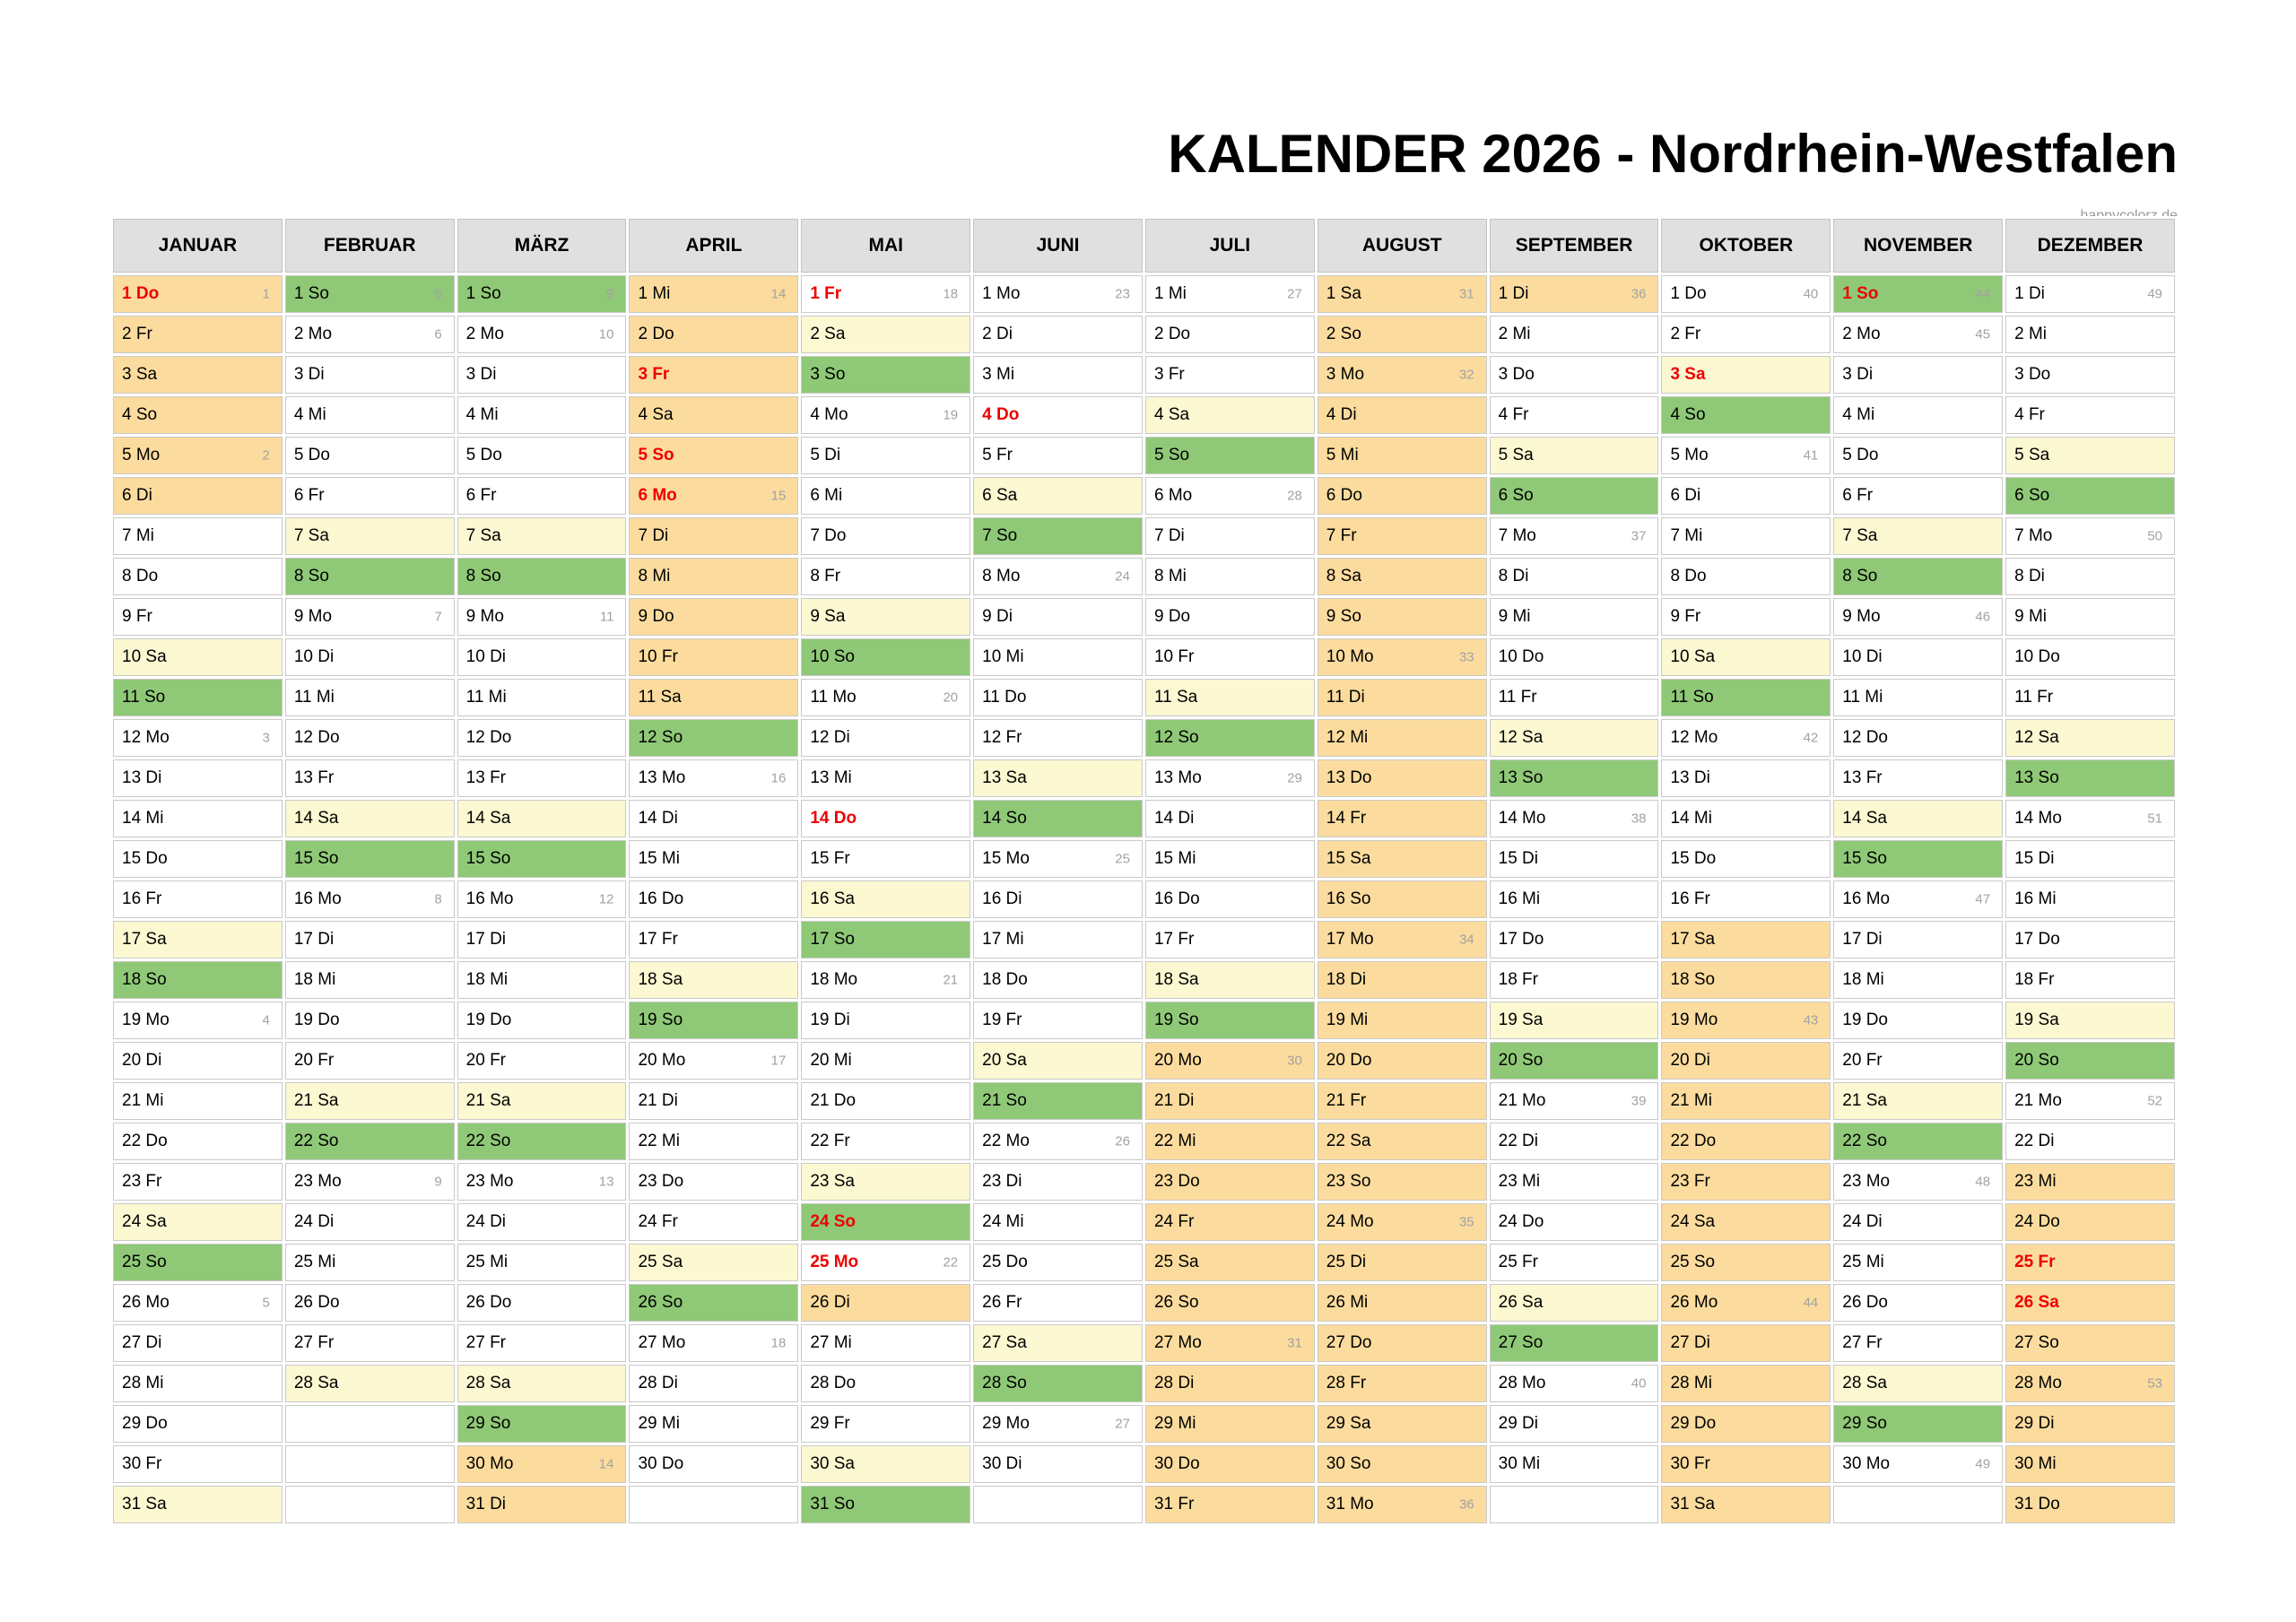 This screenshot has height=1622, width=2296. I want to click on day-label: 31 Sa, so click(1693, 1504).